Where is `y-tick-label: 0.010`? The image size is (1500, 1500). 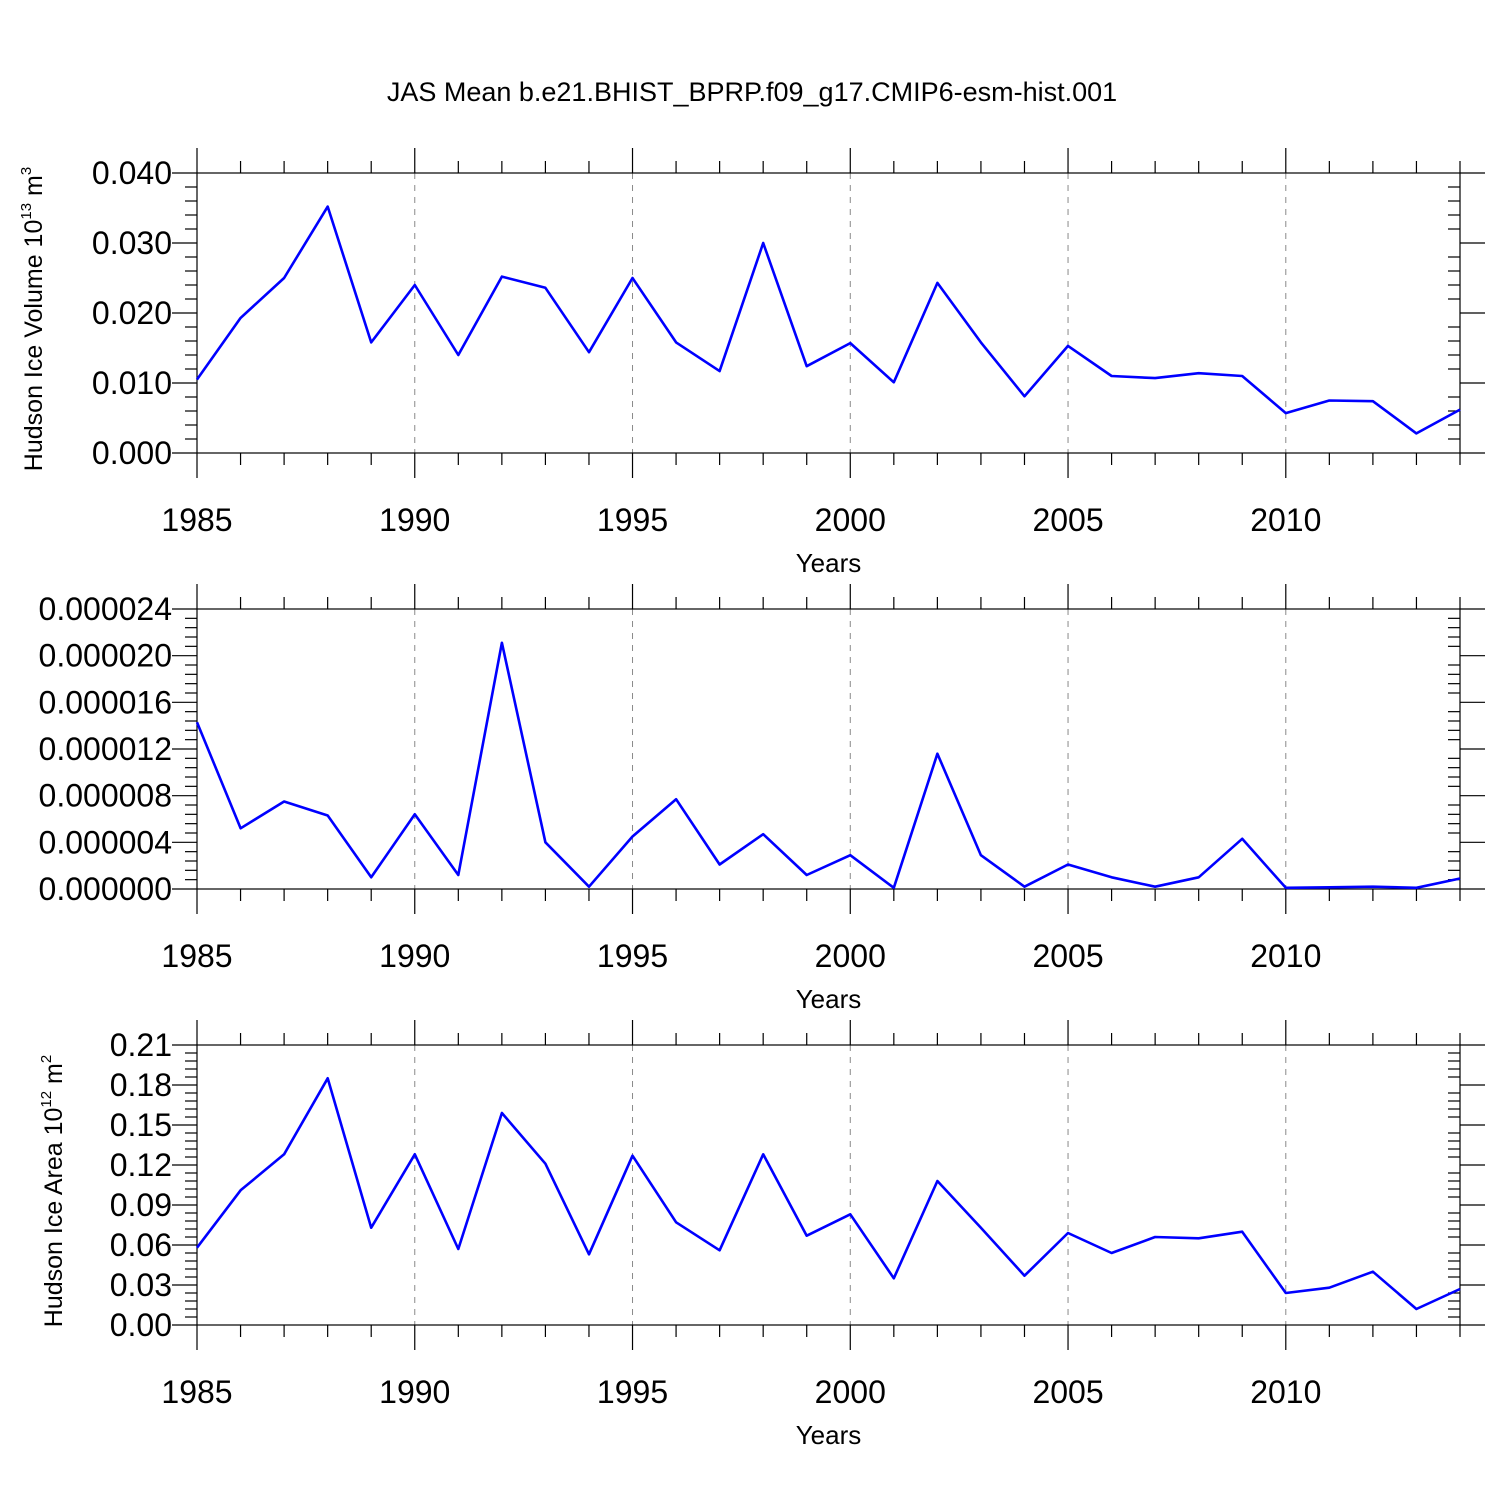
y-tick-label: 0.010 is located at coordinates (132, 383).